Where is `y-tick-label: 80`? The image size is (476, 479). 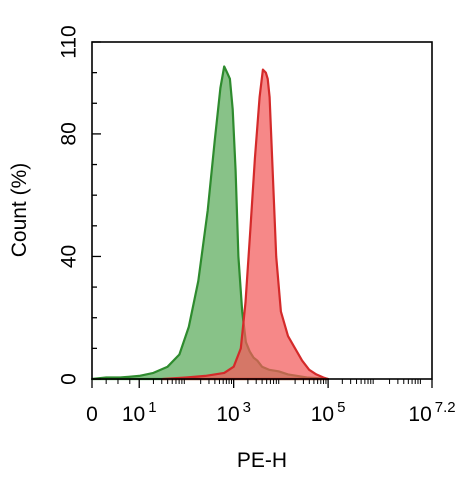
y-tick-label: 80 is located at coordinates (69, 133).